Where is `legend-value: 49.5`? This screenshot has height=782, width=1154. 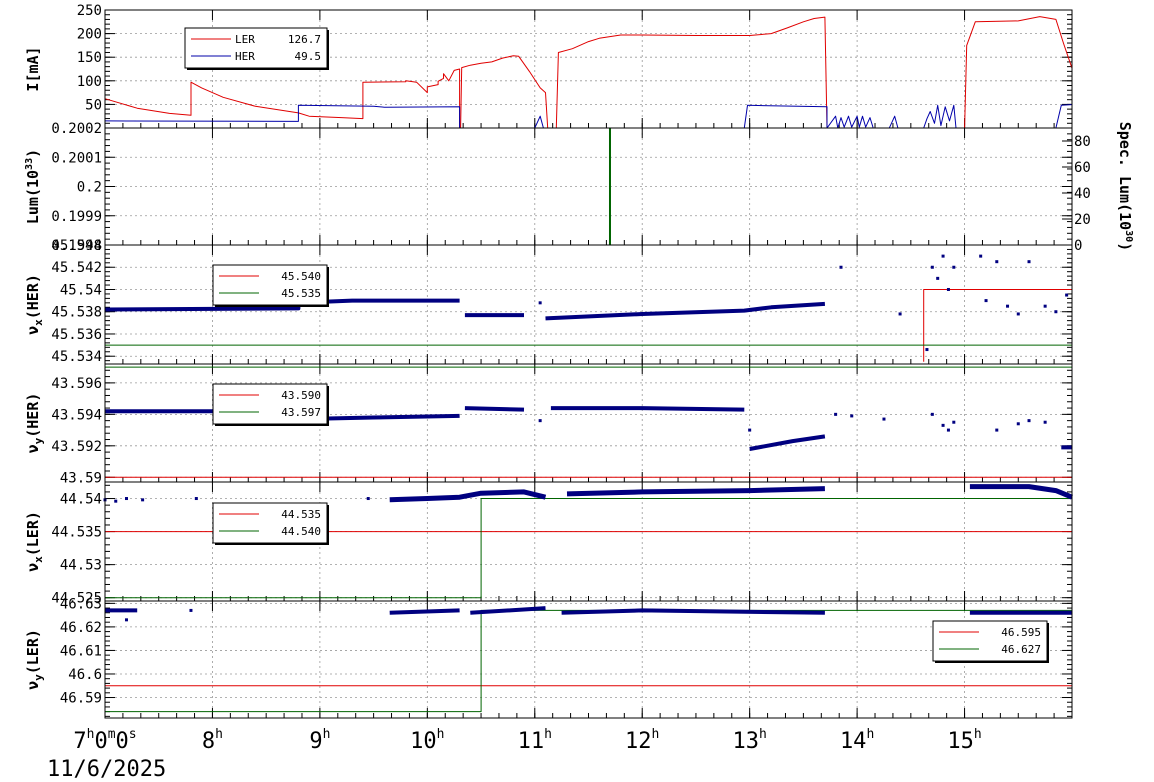 legend-value: 49.5 is located at coordinates (308, 56).